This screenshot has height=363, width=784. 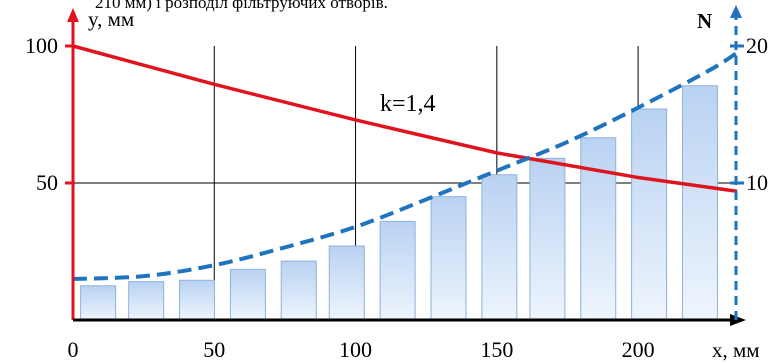 I want to click on y-right-axis-label: N, so click(x=704, y=21).